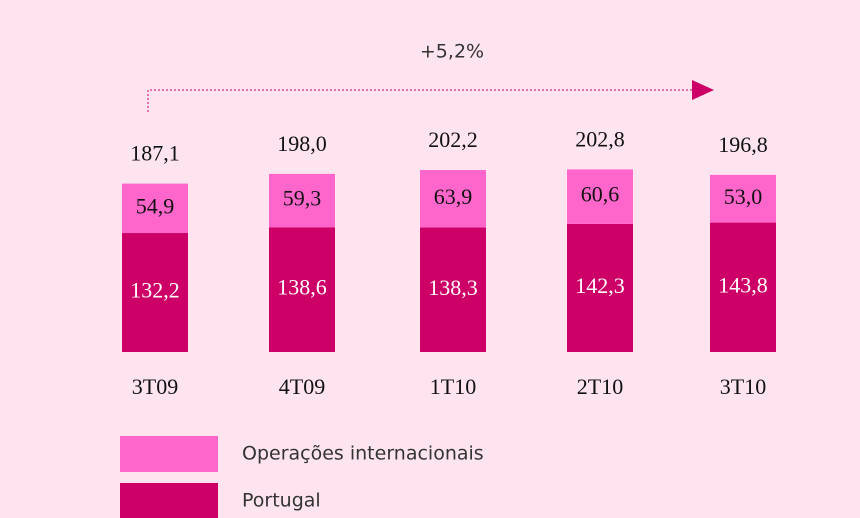  What do you see at coordinates (453, 139) in the screenshot?
I see `total-label: 202,2` at bounding box center [453, 139].